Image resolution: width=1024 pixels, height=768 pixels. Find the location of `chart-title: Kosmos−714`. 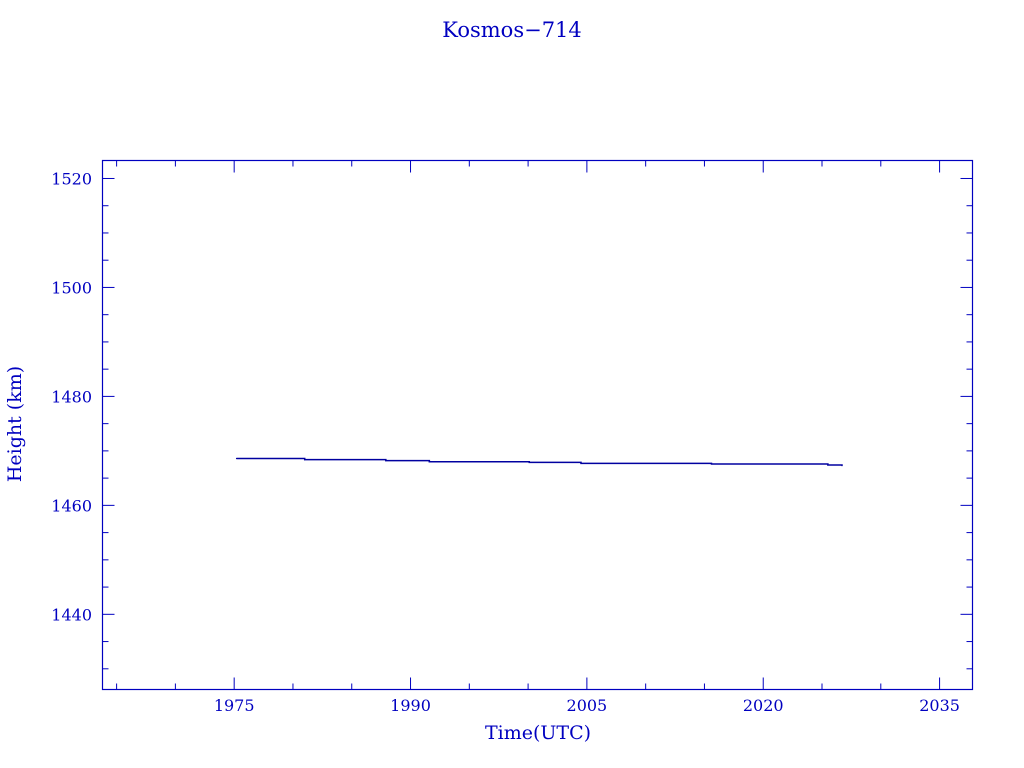

chart-title: Kosmos−714 is located at coordinates (512, 30).